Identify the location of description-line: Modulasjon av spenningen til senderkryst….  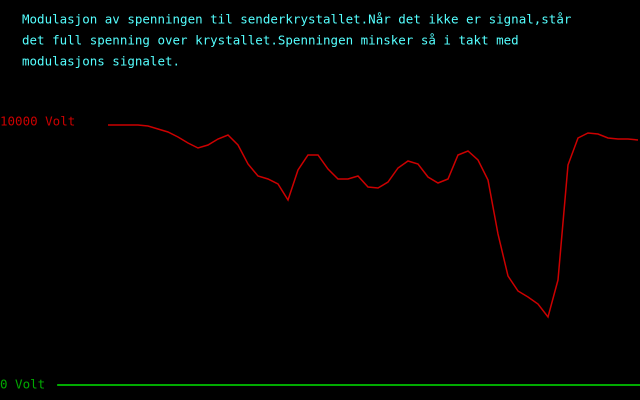
(297, 19).